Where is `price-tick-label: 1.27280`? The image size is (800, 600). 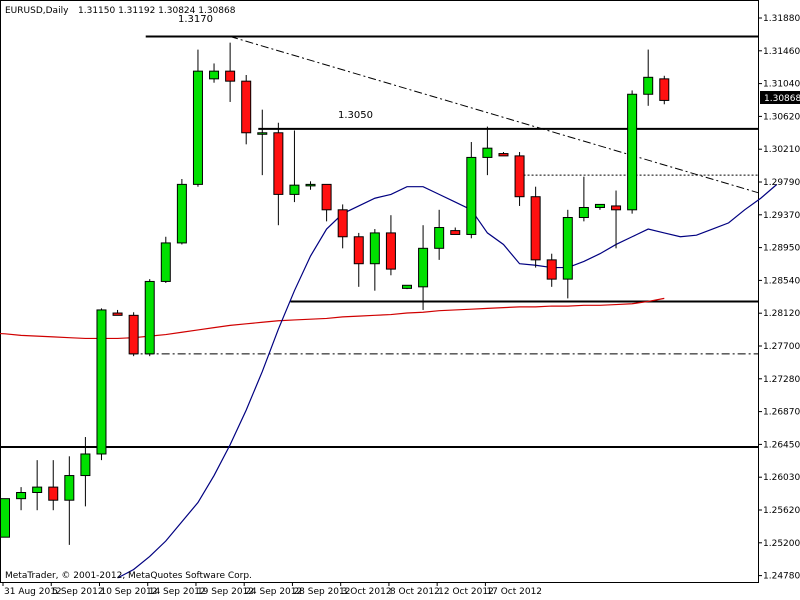 price-tick-label: 1.27280 is located at coordinates (781, 380).